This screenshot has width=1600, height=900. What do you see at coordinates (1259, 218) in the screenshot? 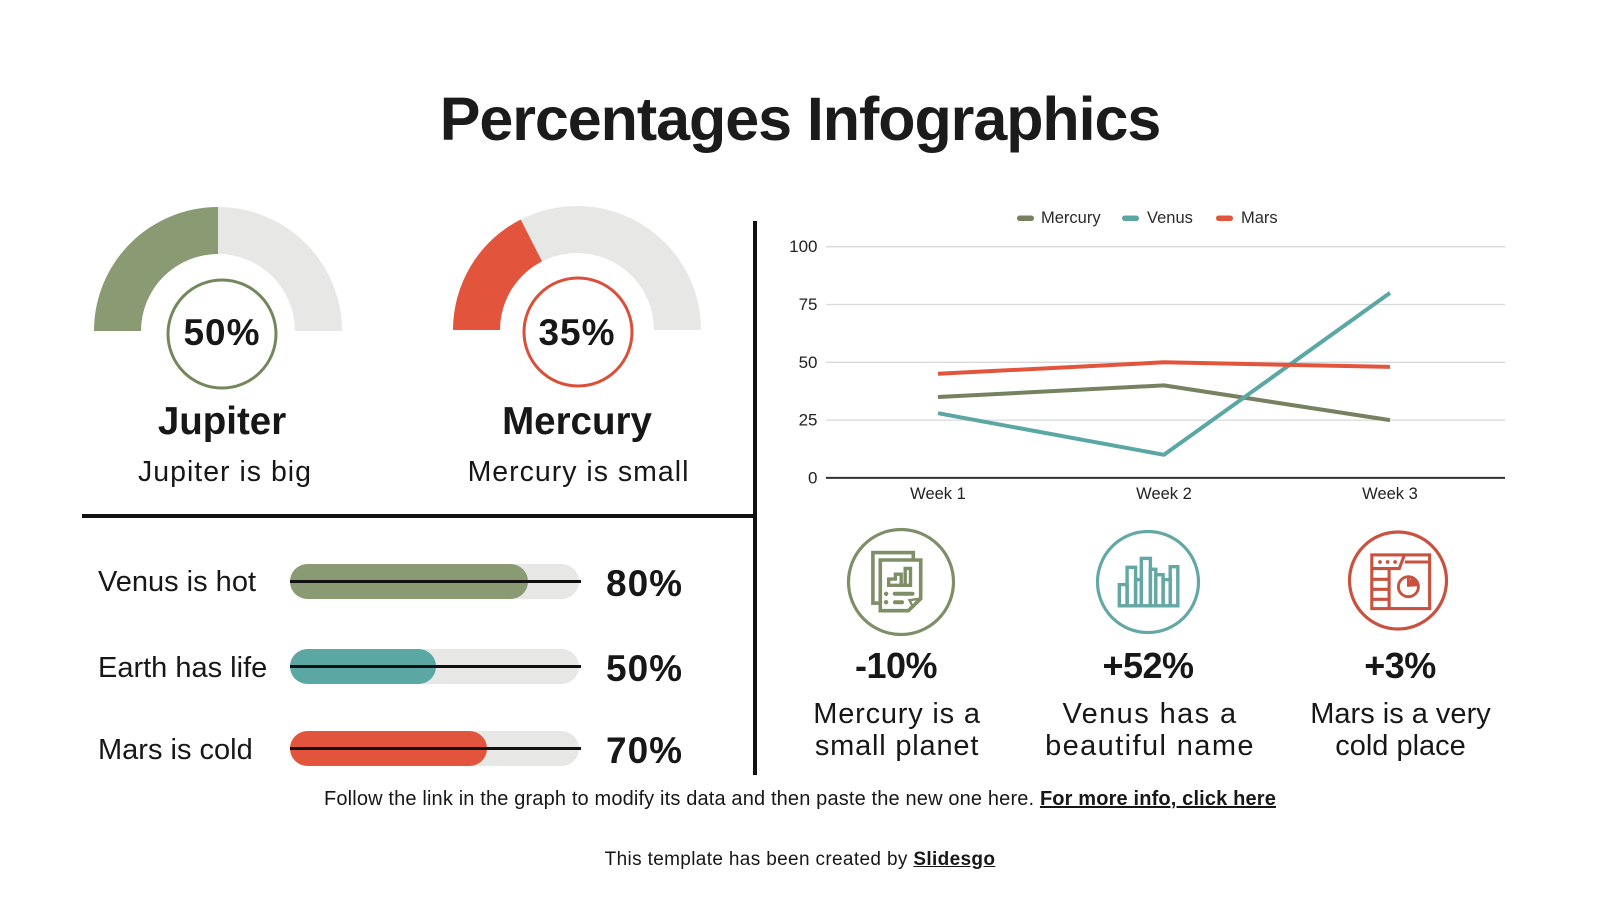
I see `svg-text: Mars` at bounding box center [1259, 218].